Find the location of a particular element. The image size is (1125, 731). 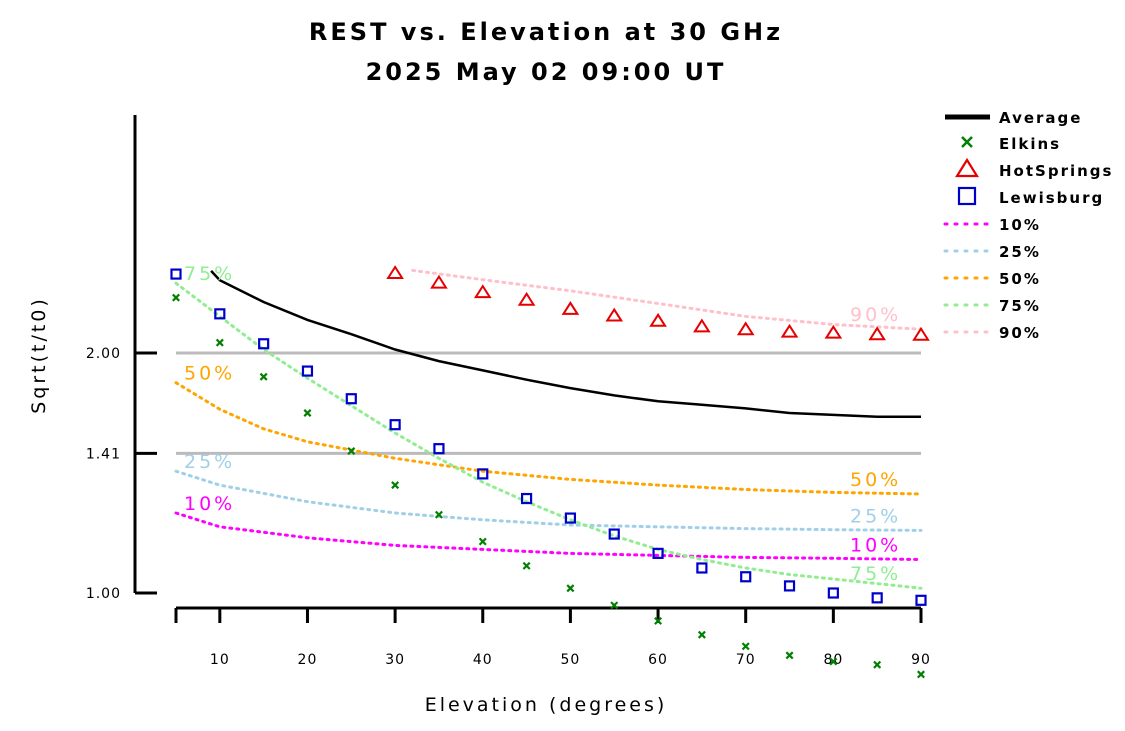

legend-average-label: Average is located at coordinates (1040, 118).